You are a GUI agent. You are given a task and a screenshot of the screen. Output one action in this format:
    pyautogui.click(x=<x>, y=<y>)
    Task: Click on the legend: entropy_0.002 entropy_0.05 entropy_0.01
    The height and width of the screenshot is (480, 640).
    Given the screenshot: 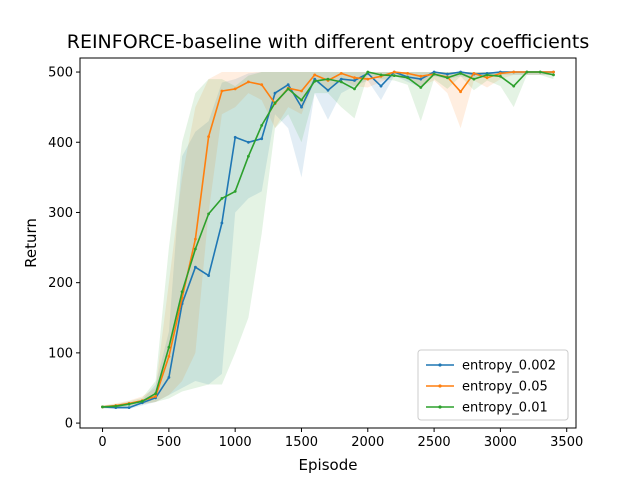 What is the action you would take?
    pyautogui.click(x=493, y=385)
    